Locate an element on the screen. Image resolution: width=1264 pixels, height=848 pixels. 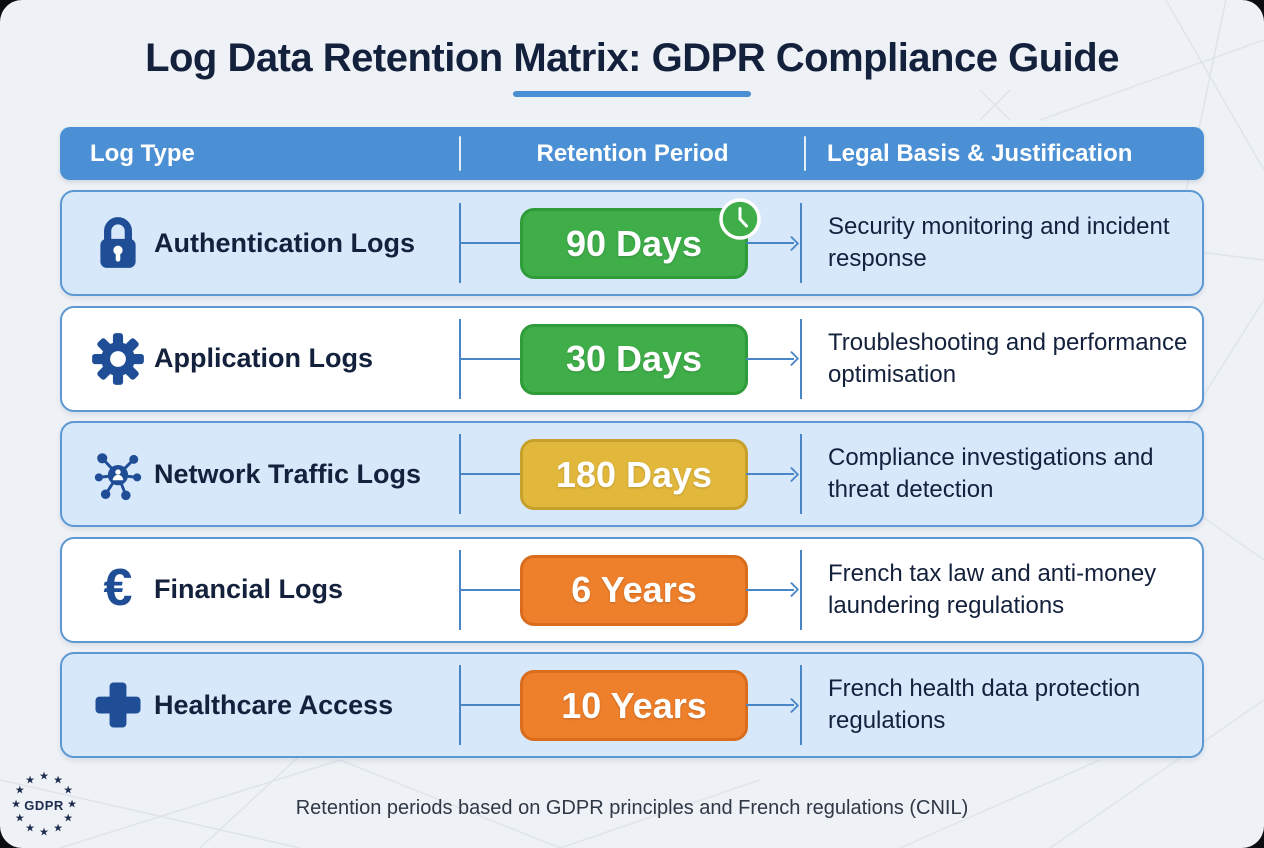
retention-badge-label: 6 Years is located at coordinates (634, 589).